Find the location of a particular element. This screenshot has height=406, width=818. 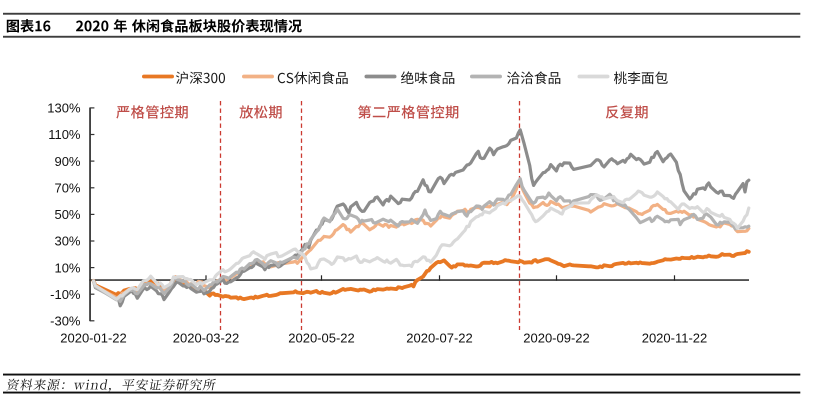

svg-text: 30% is located at coordinates (67, 241).